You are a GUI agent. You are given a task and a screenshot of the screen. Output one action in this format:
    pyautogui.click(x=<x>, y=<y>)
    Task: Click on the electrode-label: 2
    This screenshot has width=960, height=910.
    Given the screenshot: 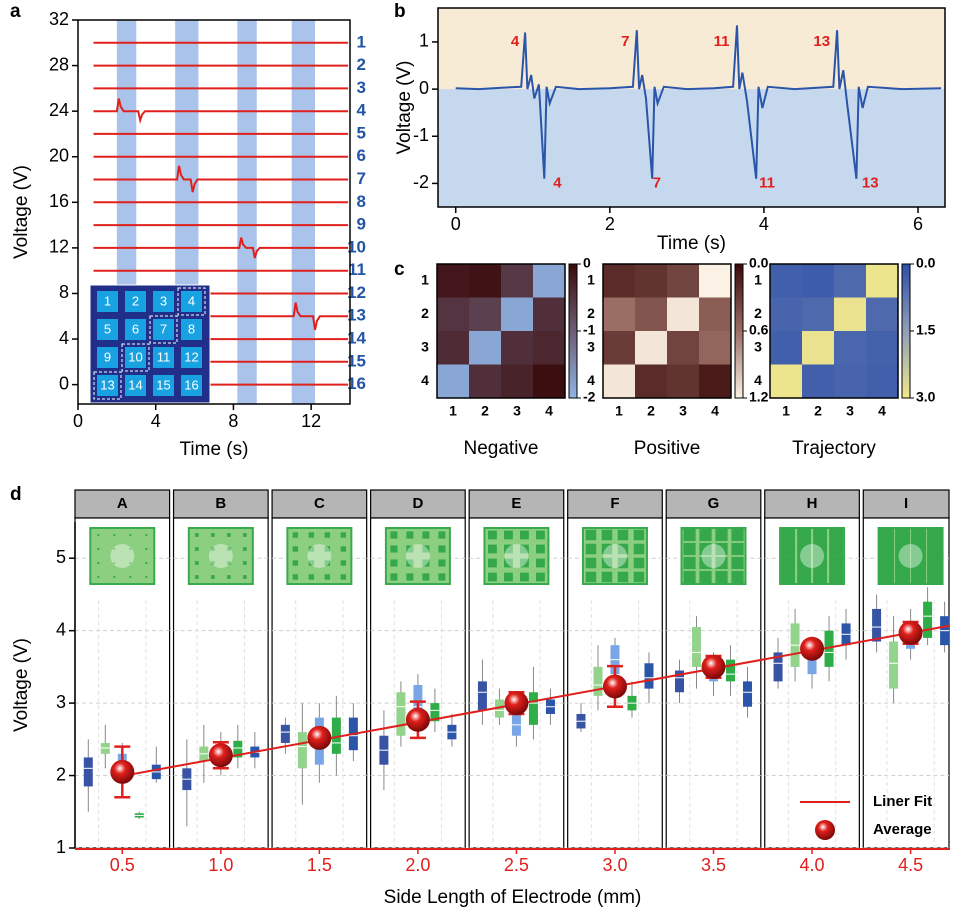 What is the action you would take?
    pyautogui.click(x=135, y=300)
    